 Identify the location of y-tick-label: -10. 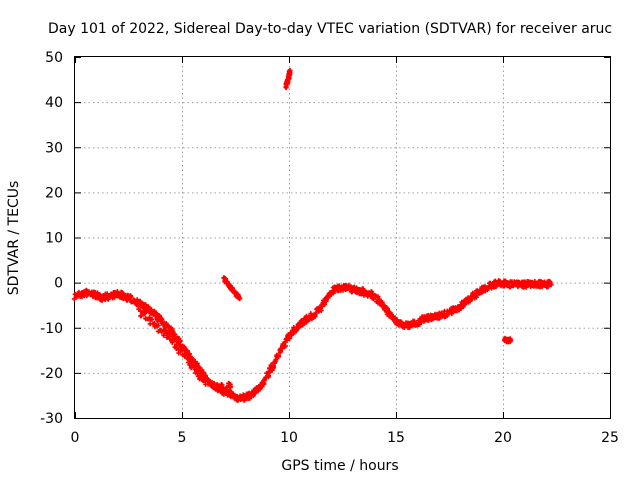
(51, 329).